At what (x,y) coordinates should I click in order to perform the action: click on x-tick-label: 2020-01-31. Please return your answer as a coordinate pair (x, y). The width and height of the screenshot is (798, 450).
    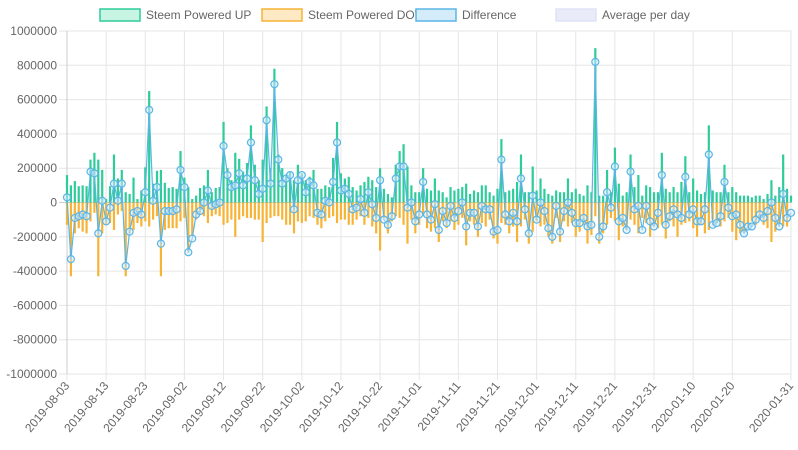
    Looking at the image, I should click on (771, 407).